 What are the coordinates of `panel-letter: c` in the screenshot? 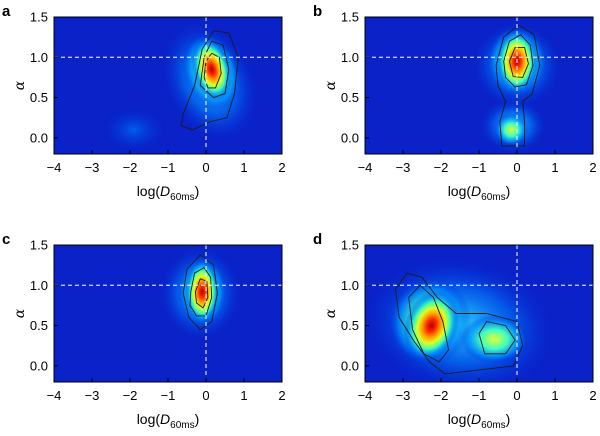 It's located at (6, 239).